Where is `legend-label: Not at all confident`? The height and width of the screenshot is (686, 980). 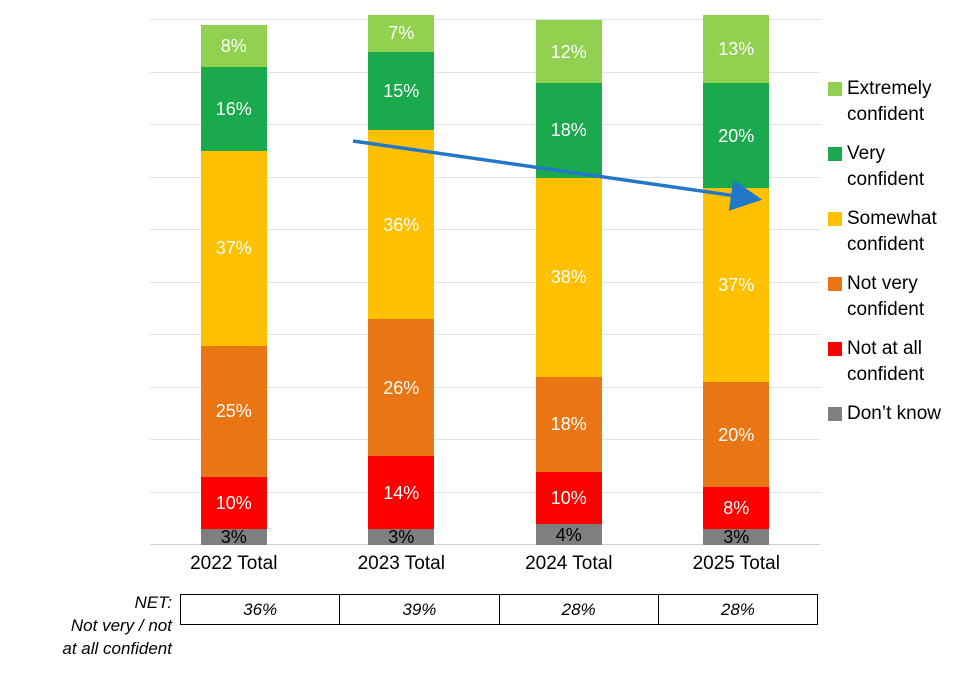 legend-label: Not at all confident is located at coordinates (886, 361).